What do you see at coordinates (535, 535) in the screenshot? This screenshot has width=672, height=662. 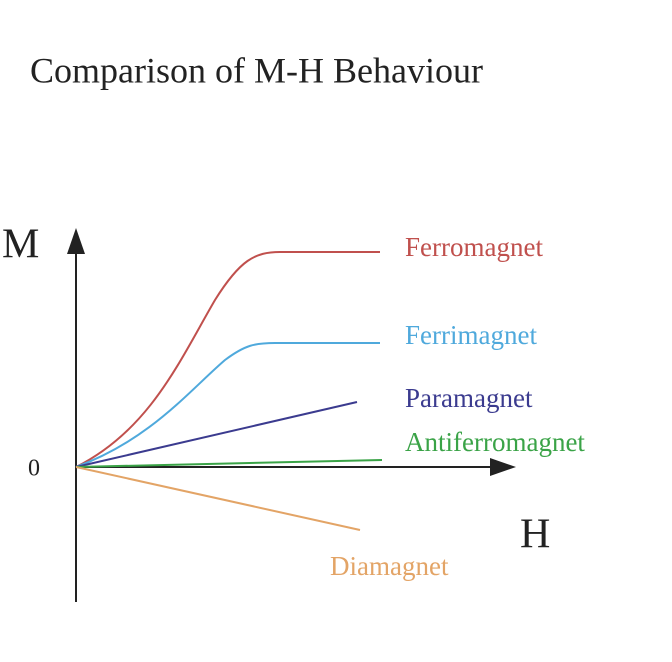 I see `x-axis-label: H` at bounding box center [535, 535].